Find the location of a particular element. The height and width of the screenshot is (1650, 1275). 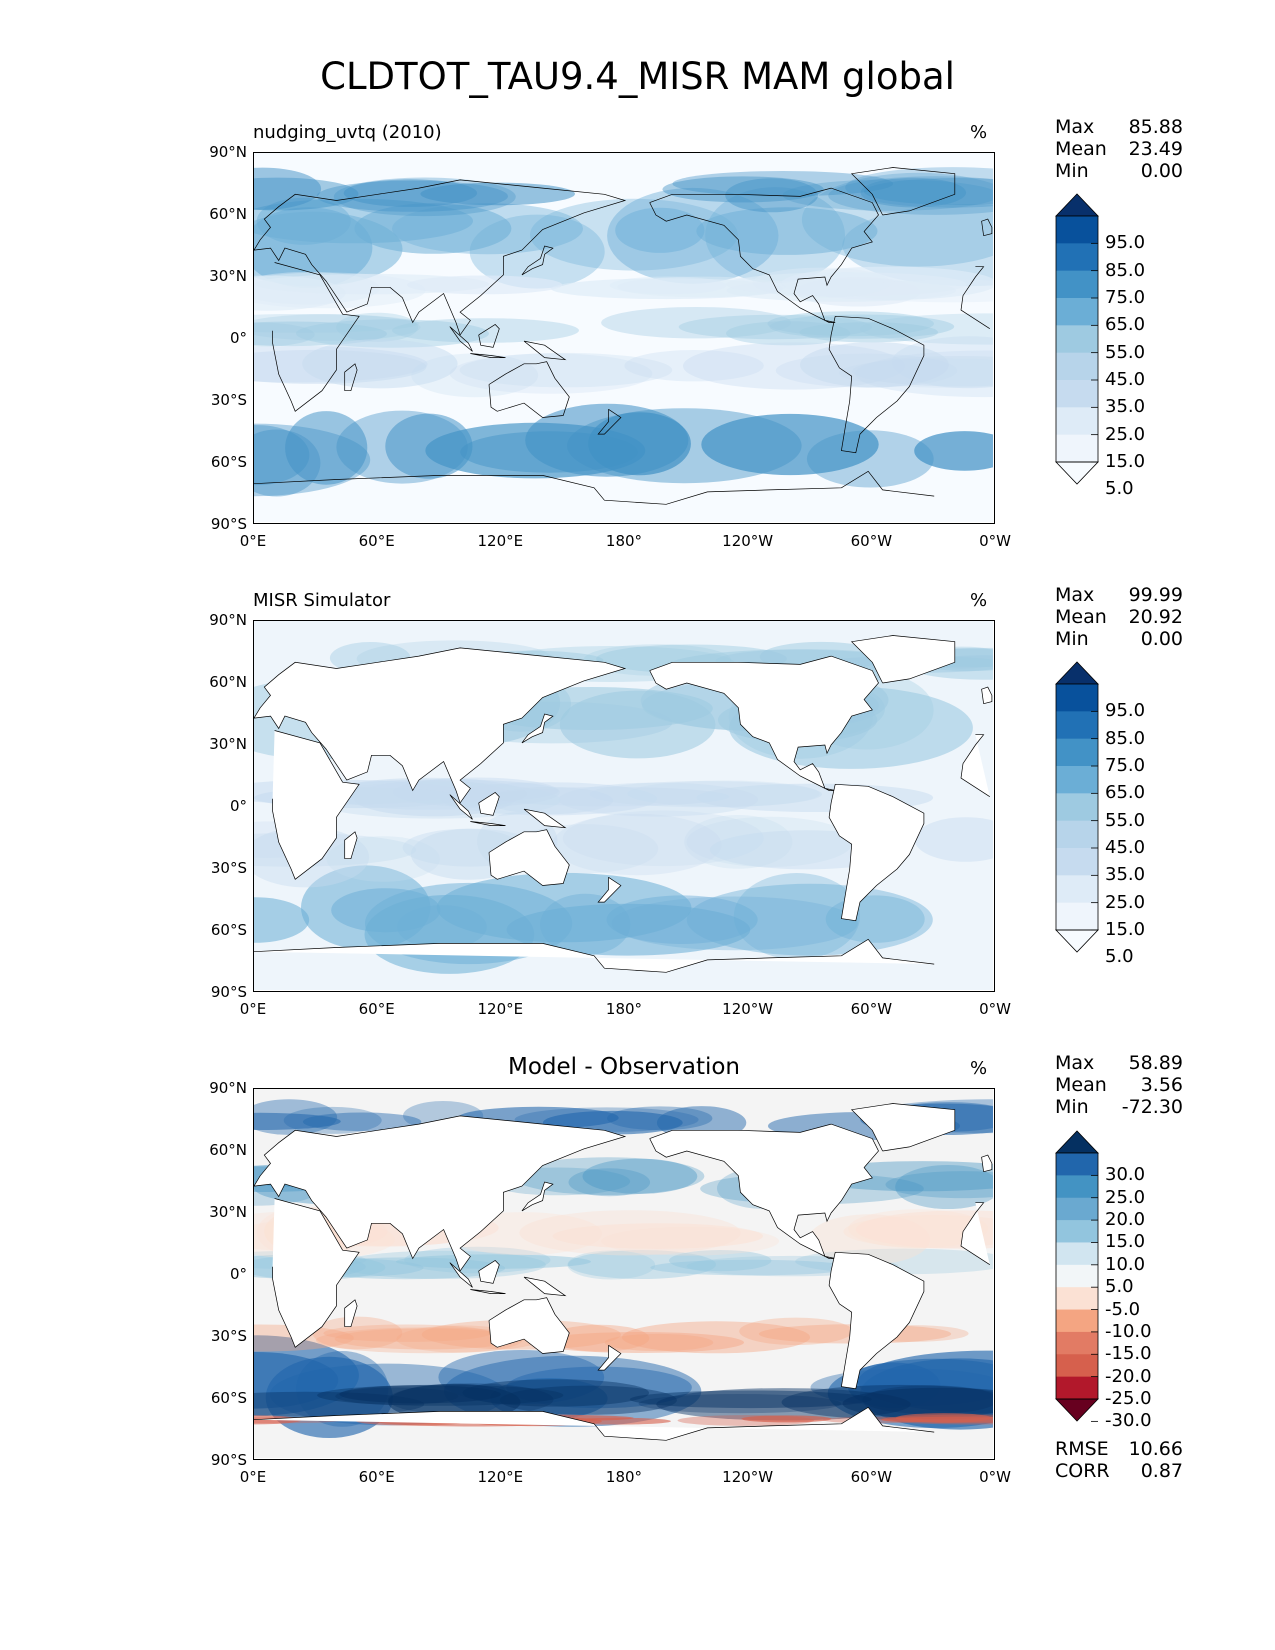

colorbar-tick-label: 5.0 is located at coordinates (1119, 489).